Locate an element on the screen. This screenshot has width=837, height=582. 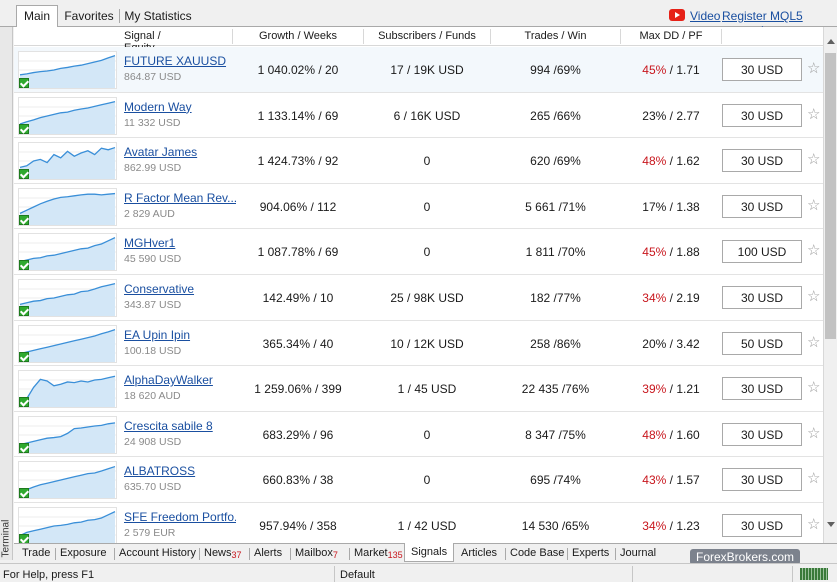
tab-label: Exposure is located at coordinates (83, 553).